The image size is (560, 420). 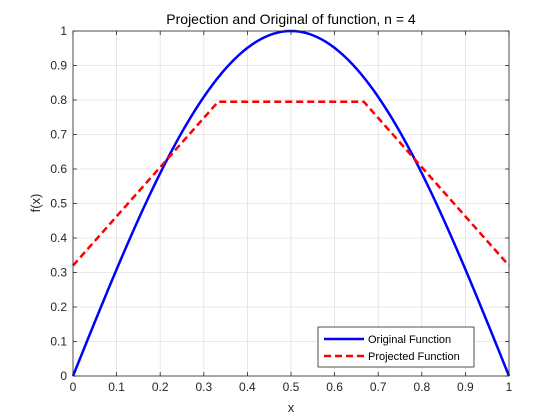 What do you see at coordinates (58, 307) in the screenshot?
I see `y-tick-label: 0.2` at bounding box center [58, 307].